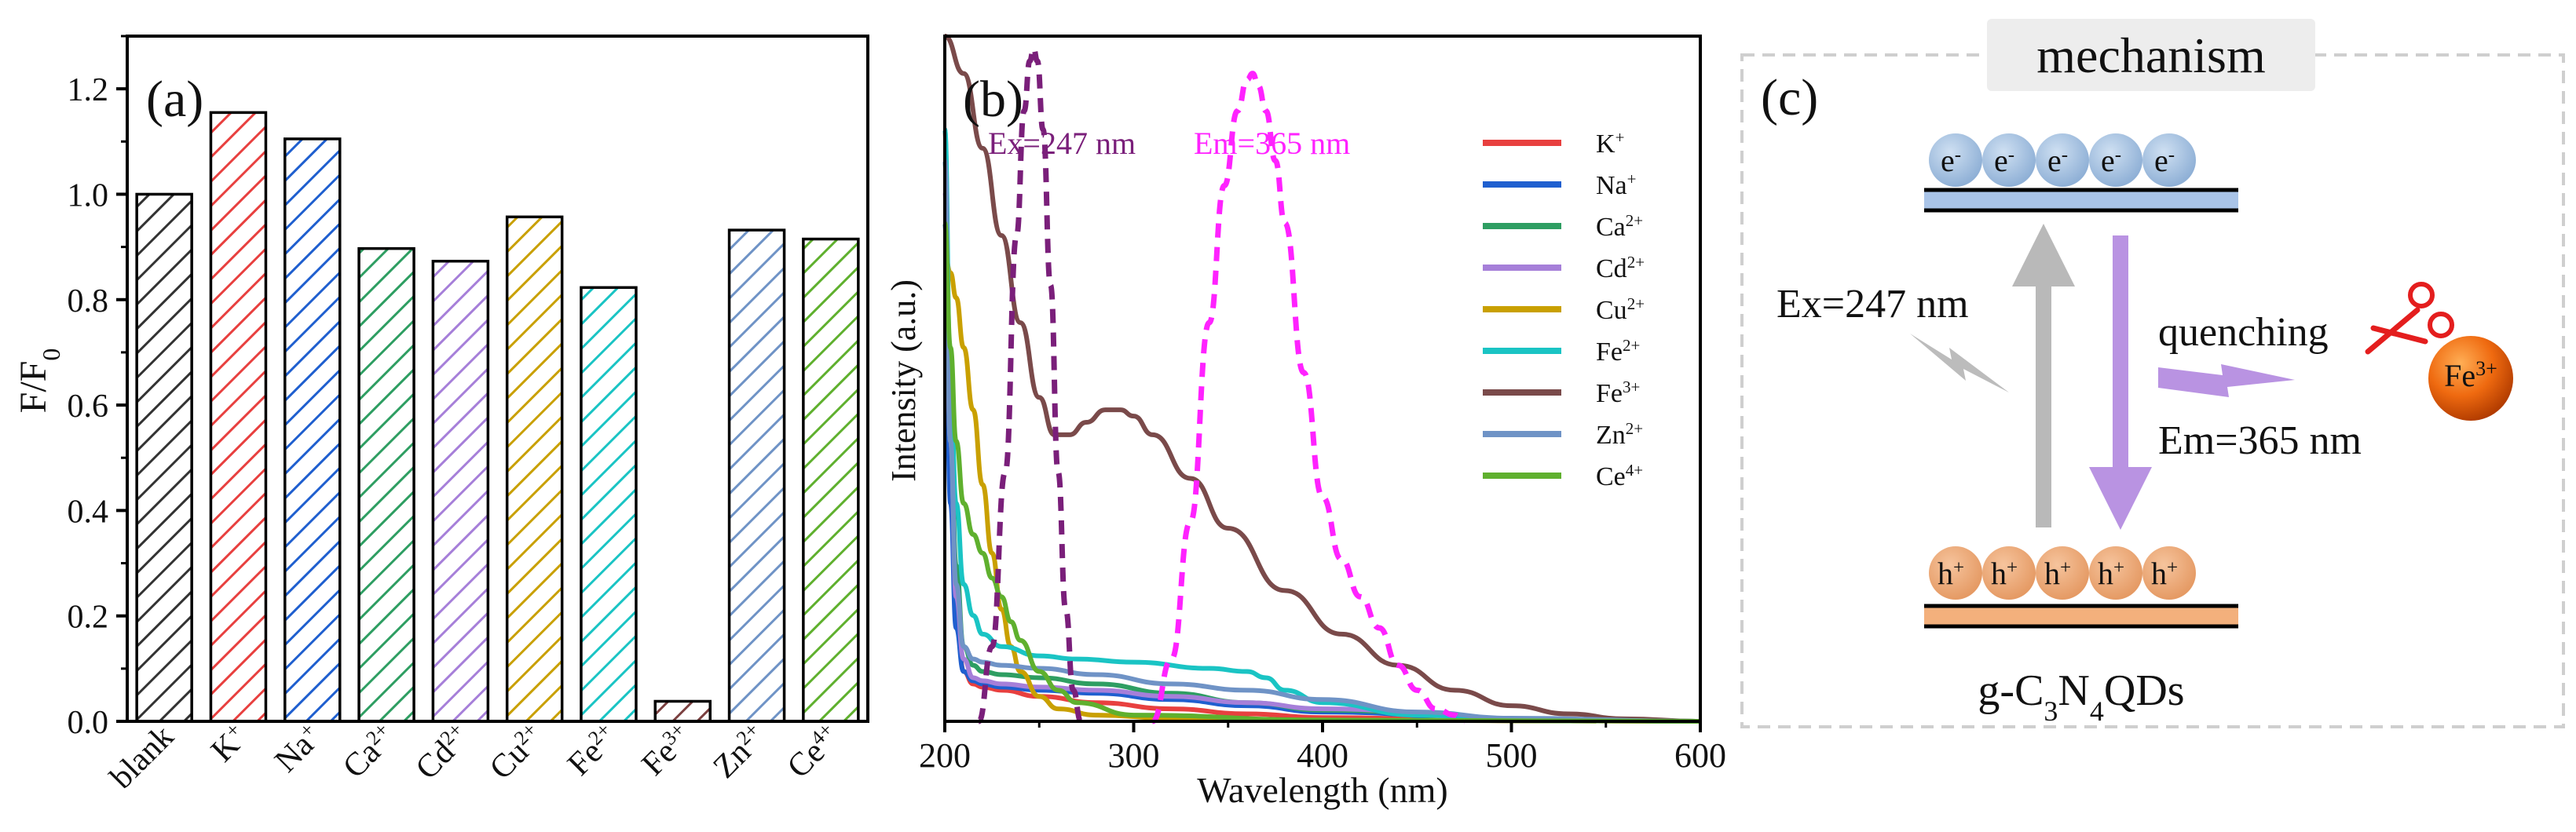  What do you see at coordinates (1512, 755) in the screenshot?
I see `x-tick-label: 500` at bounding box center [1512, 755].